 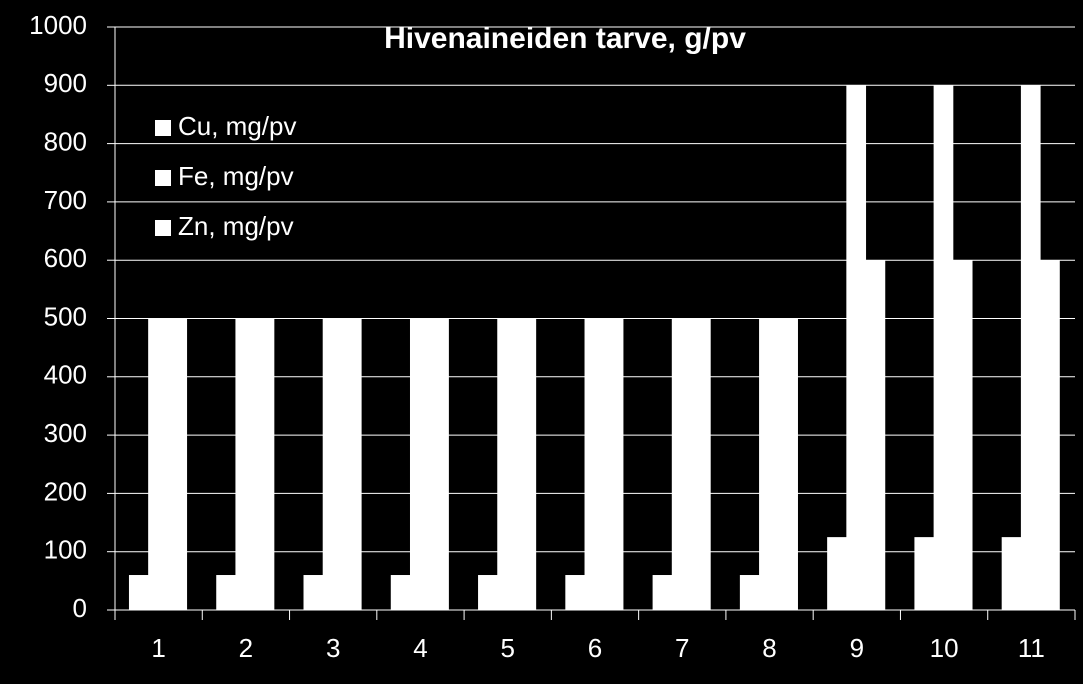 I want to click on y-tick-label: 400, so click(x=65, y=375).